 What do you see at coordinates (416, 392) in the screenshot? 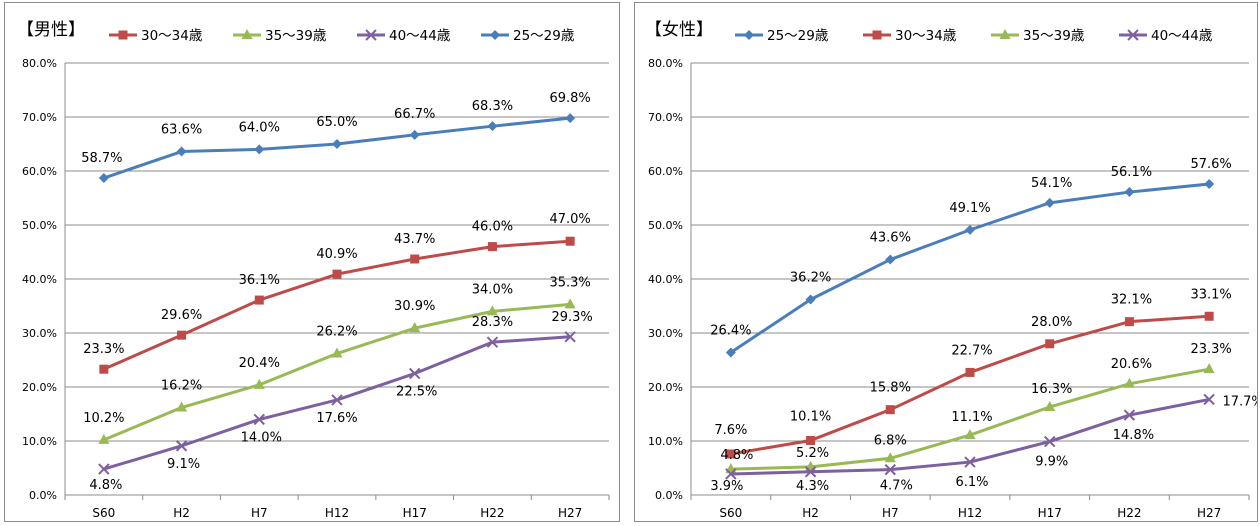
I see `male-data-label-age-40-44: 22.5%` at bounding box center [416, 392].